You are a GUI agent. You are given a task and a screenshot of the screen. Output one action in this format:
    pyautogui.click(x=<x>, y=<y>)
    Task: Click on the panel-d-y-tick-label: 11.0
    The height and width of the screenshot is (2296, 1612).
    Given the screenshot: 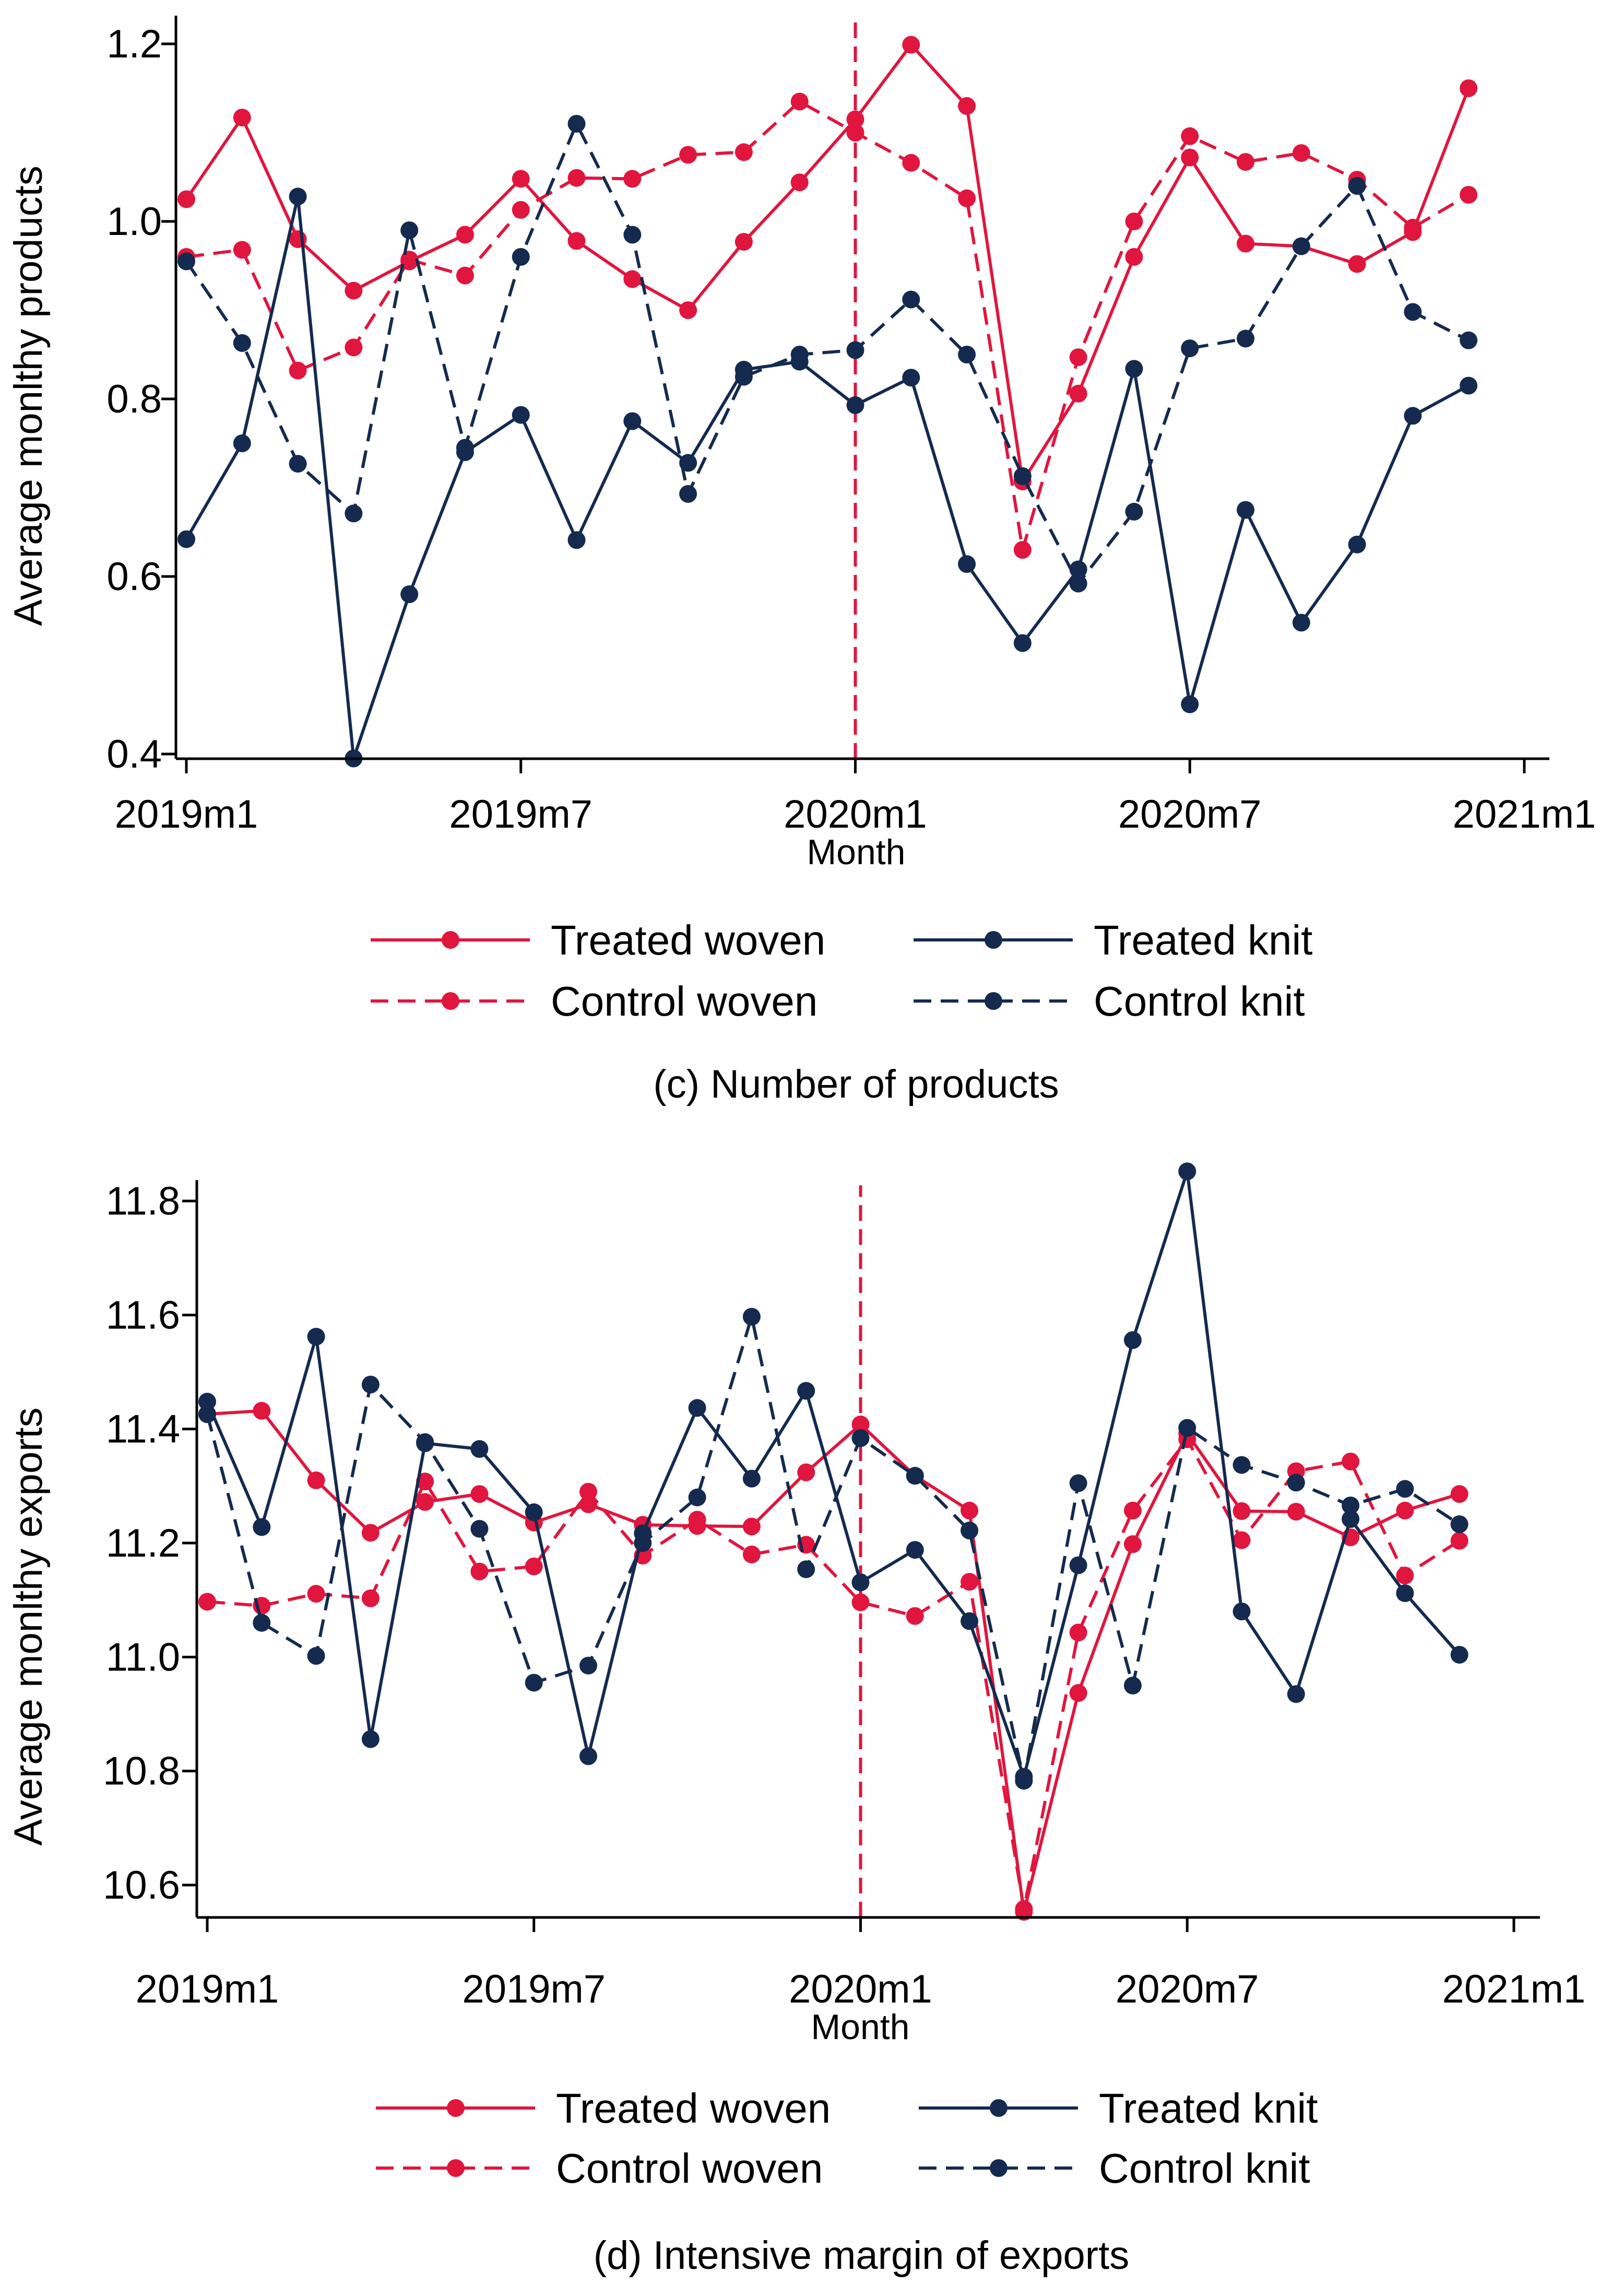 What is the action you would take?
    pyautogui.click(x=143, y=1657)
    